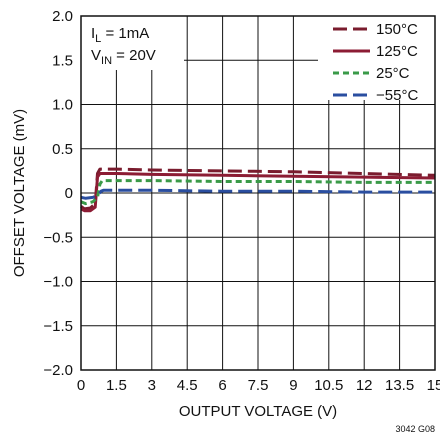 The height and width of the screenshot is (438, 440). I want to click on x-tick-label: 1.5, so click(116, 385).